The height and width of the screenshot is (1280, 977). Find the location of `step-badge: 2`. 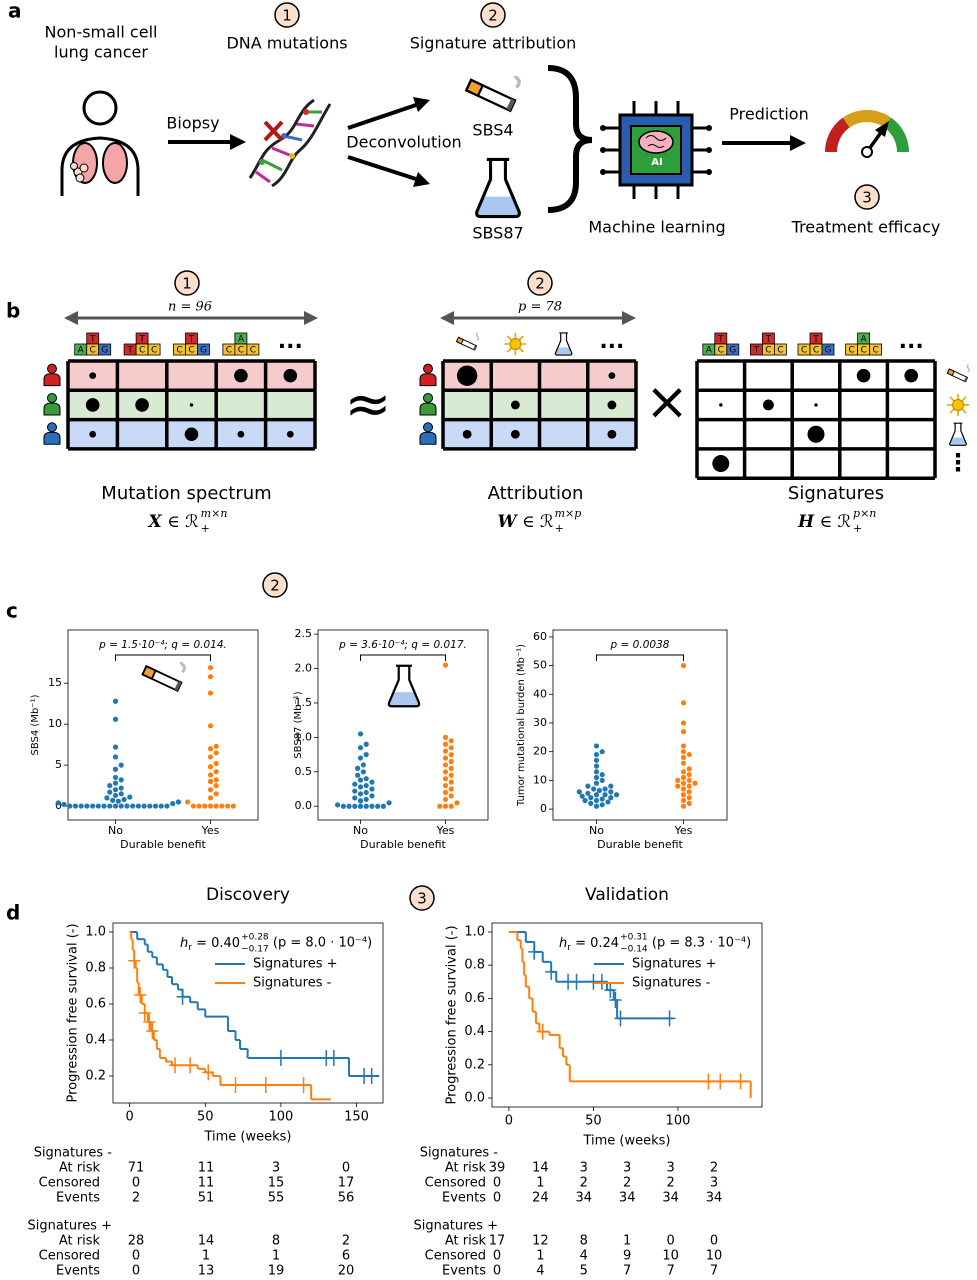

step-badge: 2 is located at coordinates (275, 585).